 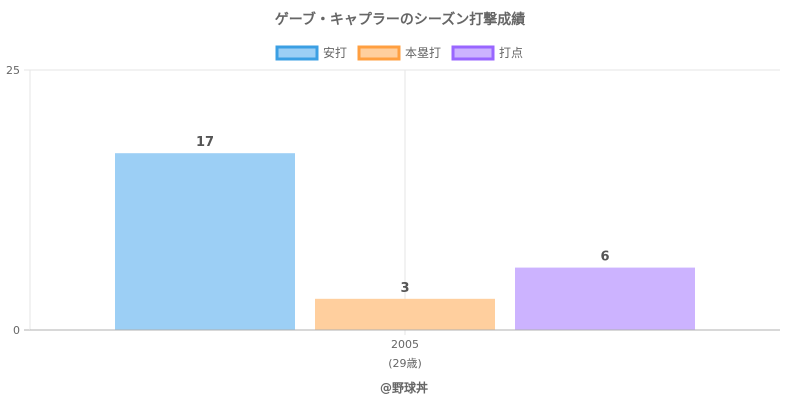 What do you see at coordinates (405, 314) in the screenshot?
I see `bar-本塁打` at bounding box center [405, 314].